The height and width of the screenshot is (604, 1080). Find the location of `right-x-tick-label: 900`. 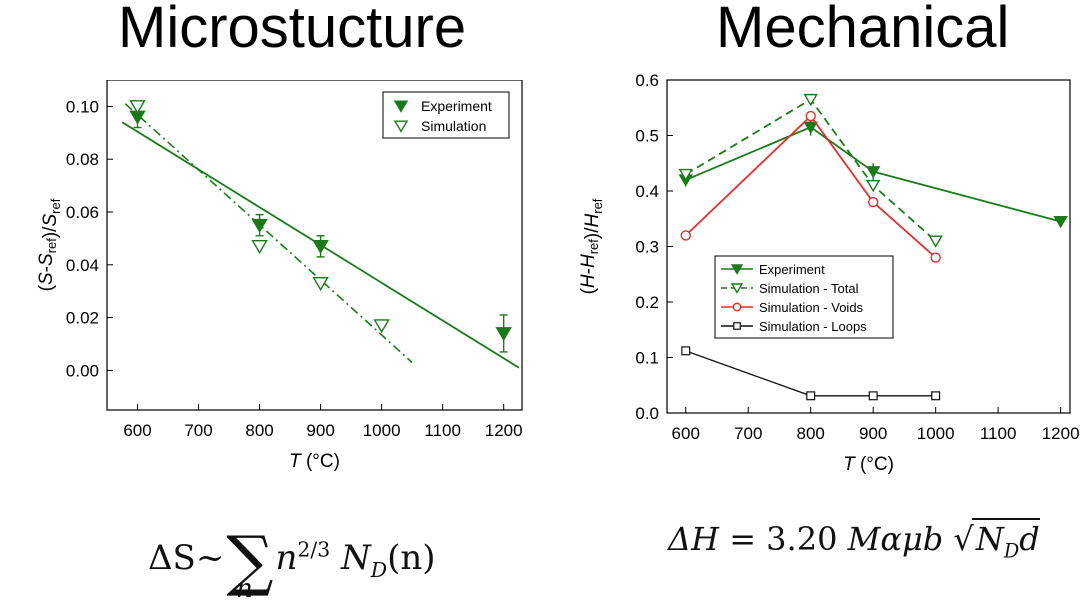

right-x-tick-label: 900 is located at coordinates (873, 433).